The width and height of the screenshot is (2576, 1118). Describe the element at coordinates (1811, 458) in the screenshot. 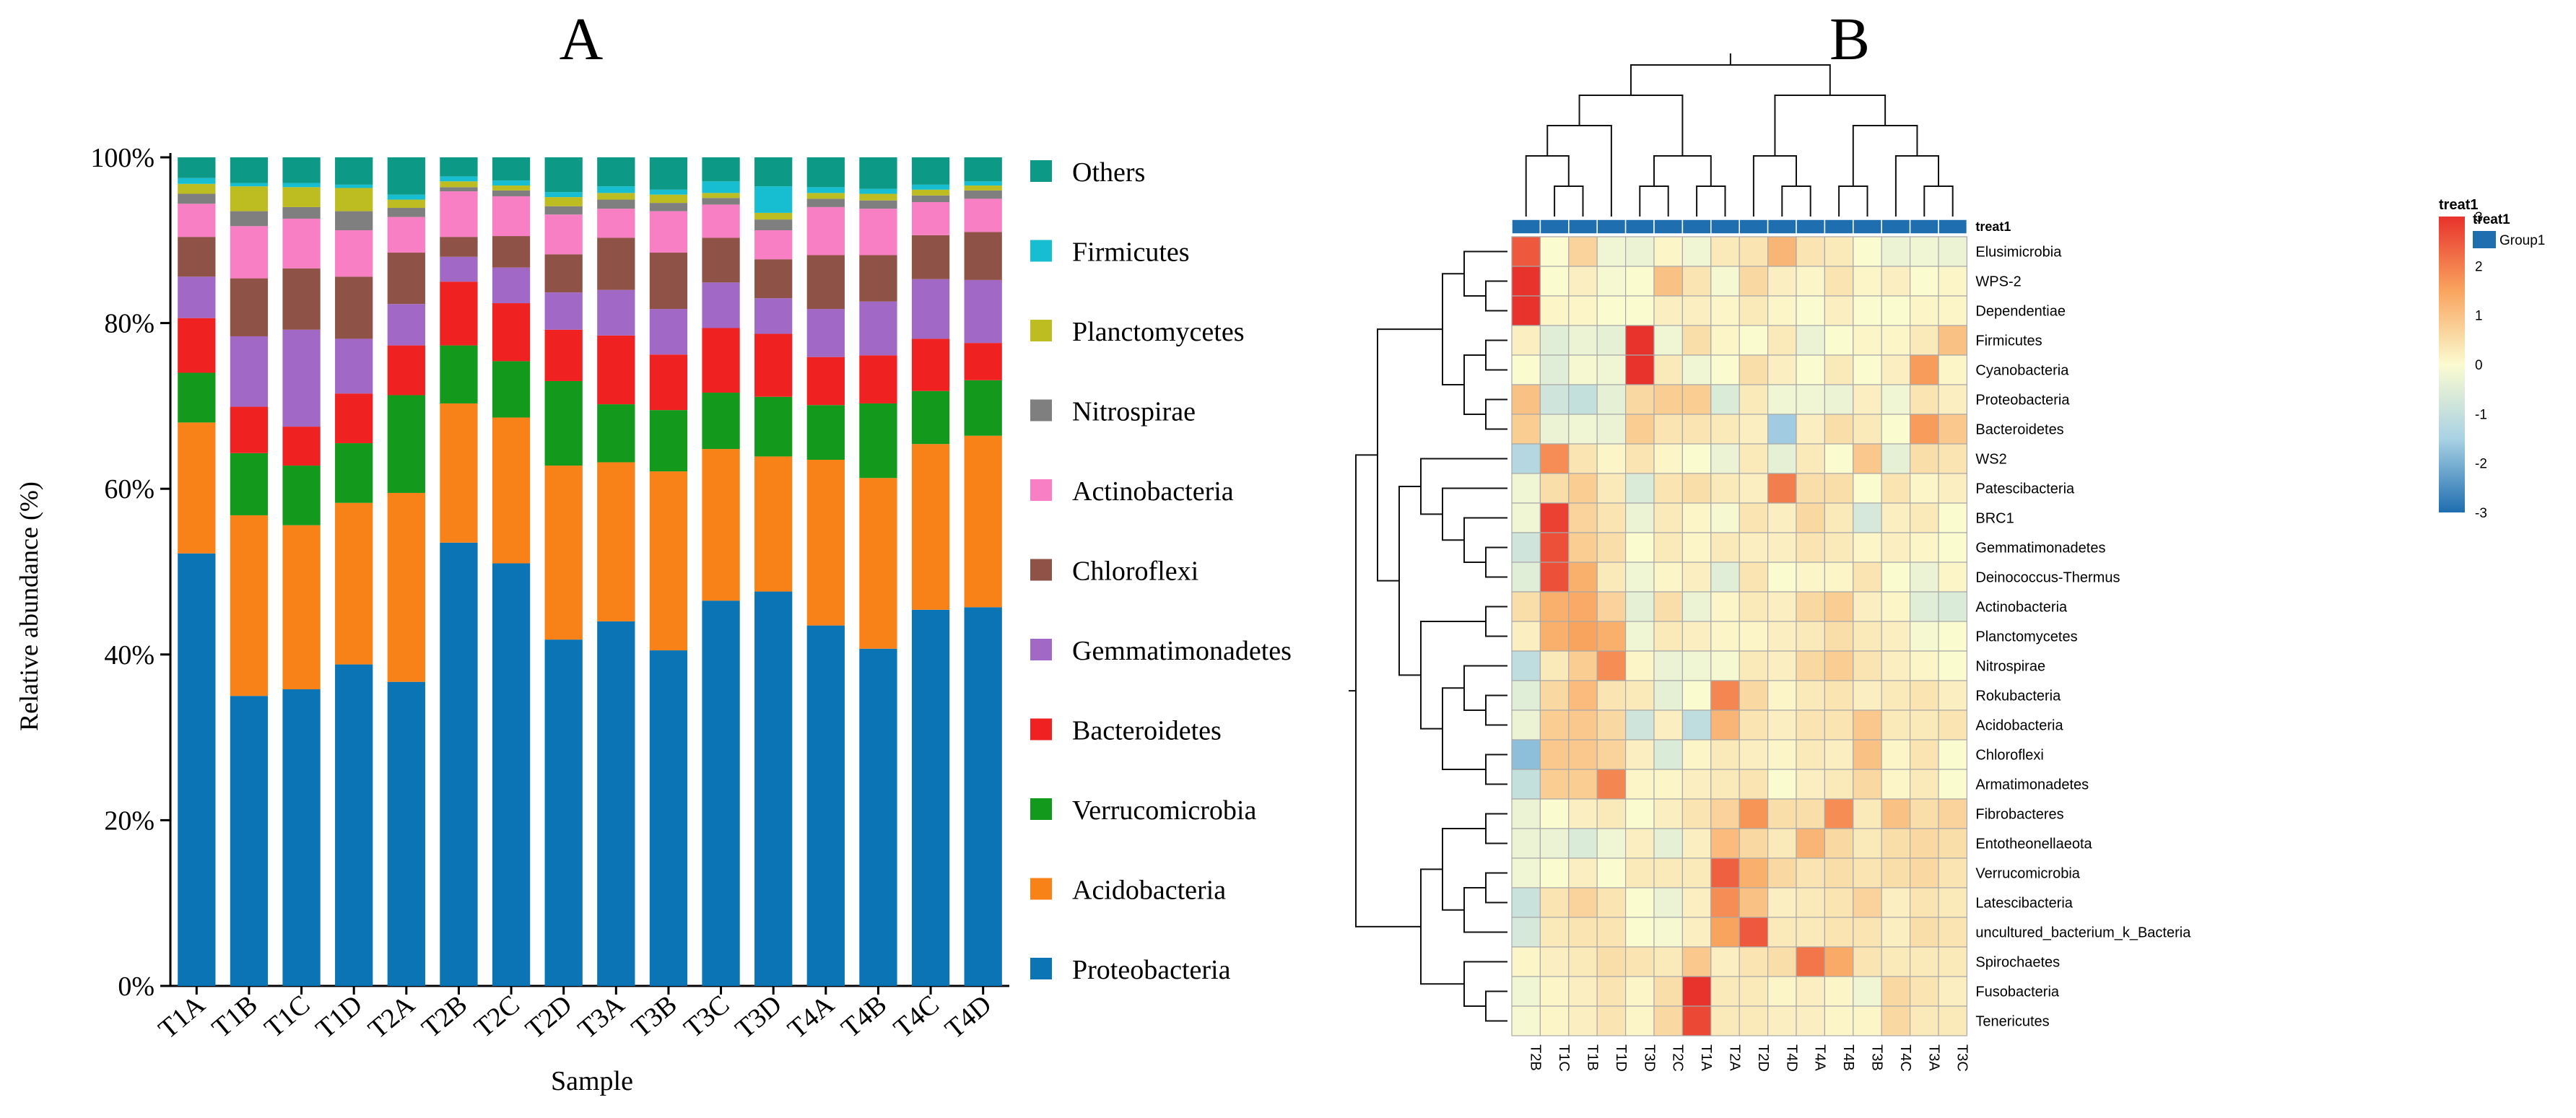

I see `heatmap-cell-ws2-t4a` at that location.